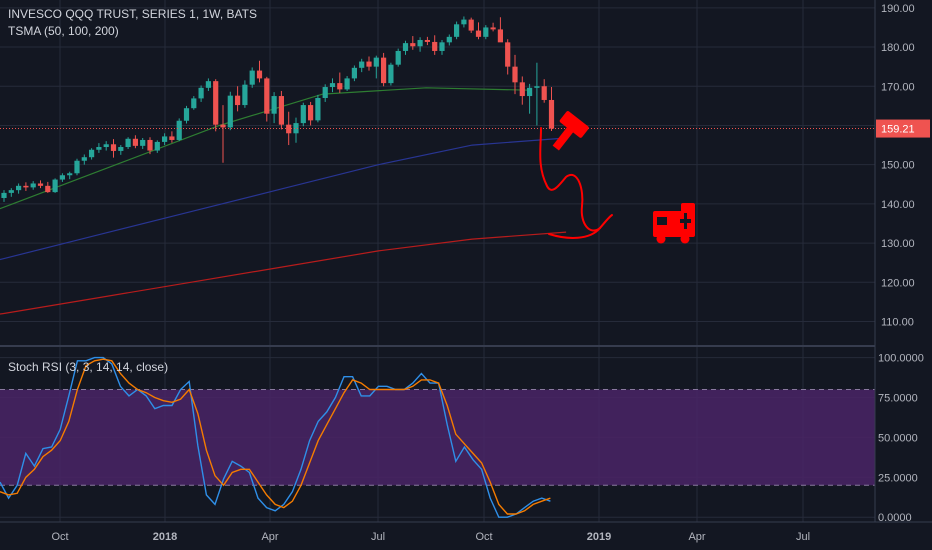  I want to click on price-tick-label: 110.00, so click(897, 322).